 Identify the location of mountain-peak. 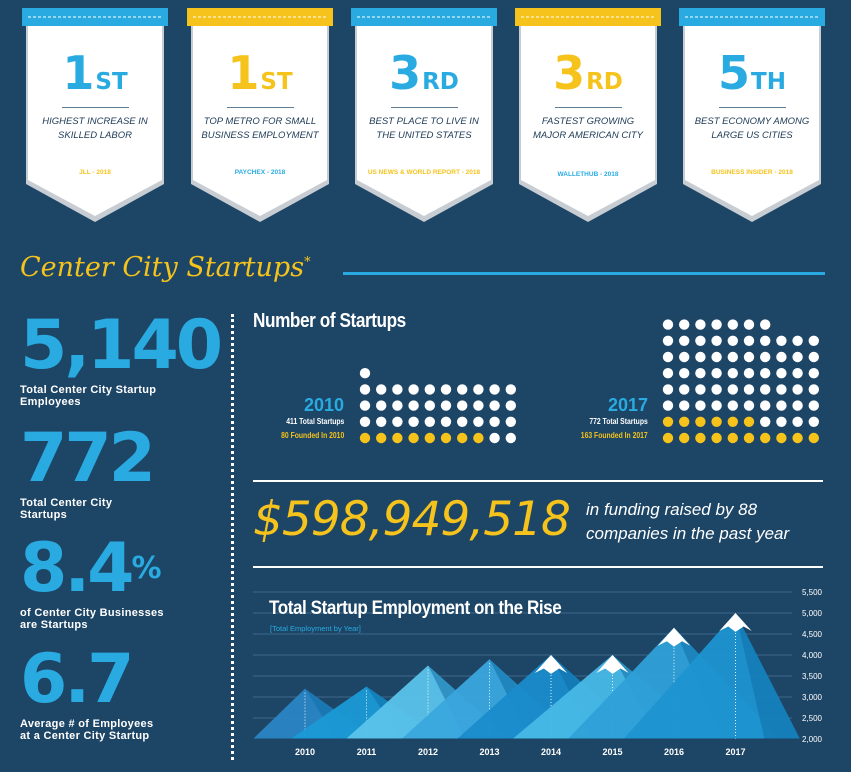
(711, 676).